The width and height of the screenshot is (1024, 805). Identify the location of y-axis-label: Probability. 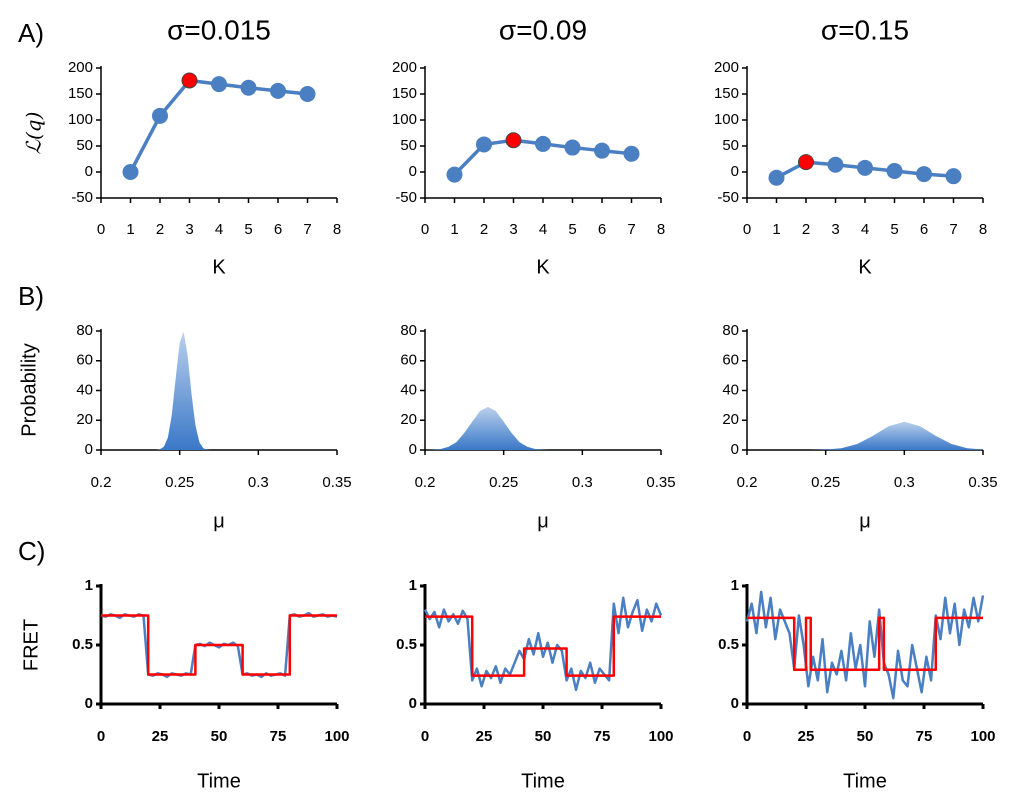
(29, 389).